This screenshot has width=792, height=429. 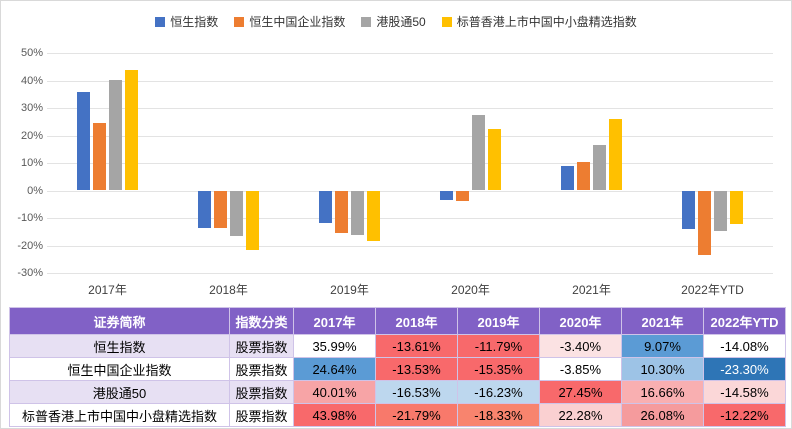 I want to click on x-axis-tick-label: 2017年, so click(x=107, y=290).